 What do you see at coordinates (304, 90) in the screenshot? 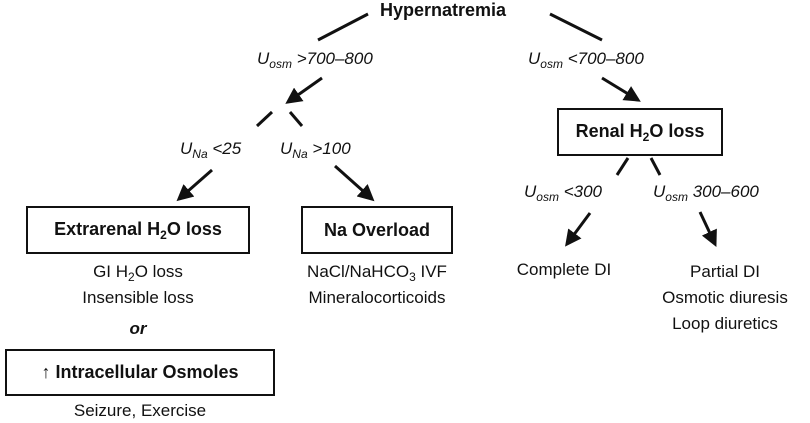
I see `arrow-to-left-split` at bounding box center [304, 90].